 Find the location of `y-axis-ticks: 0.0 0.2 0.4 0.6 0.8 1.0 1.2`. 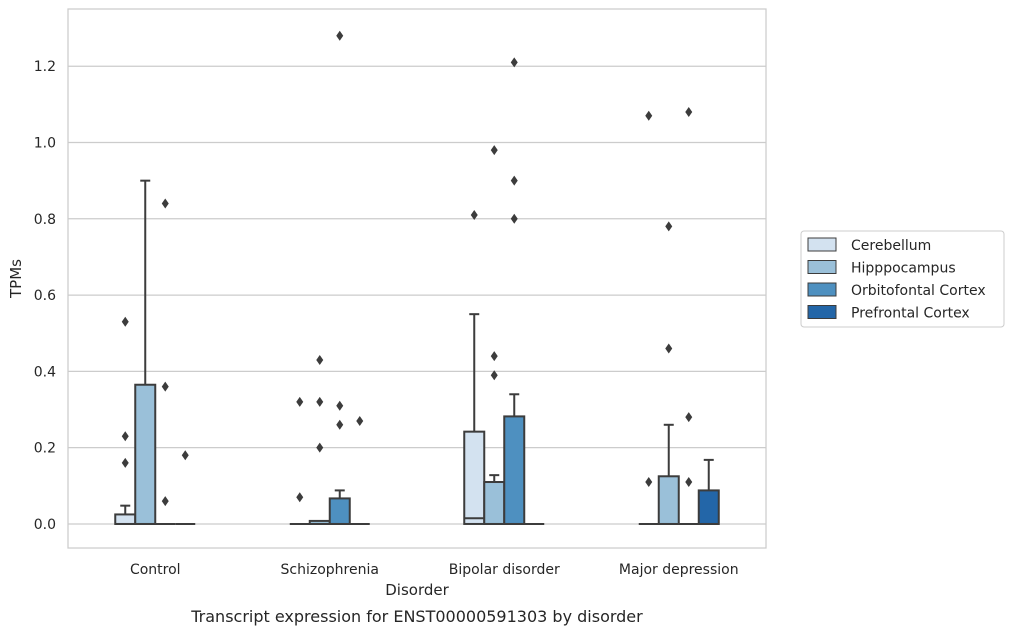

y-axis-ticks: 0.0 0.2 0.4 0.6 0.8 1.0 1.2 is located at coordinates (45, 296).